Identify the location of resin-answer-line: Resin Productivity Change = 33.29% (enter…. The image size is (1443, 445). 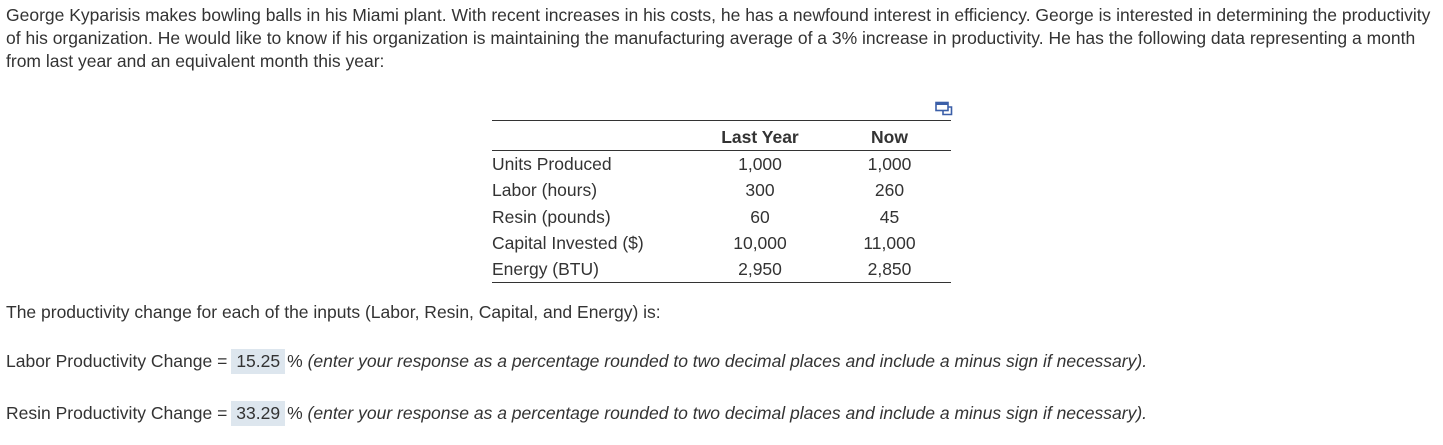
(576, 413).